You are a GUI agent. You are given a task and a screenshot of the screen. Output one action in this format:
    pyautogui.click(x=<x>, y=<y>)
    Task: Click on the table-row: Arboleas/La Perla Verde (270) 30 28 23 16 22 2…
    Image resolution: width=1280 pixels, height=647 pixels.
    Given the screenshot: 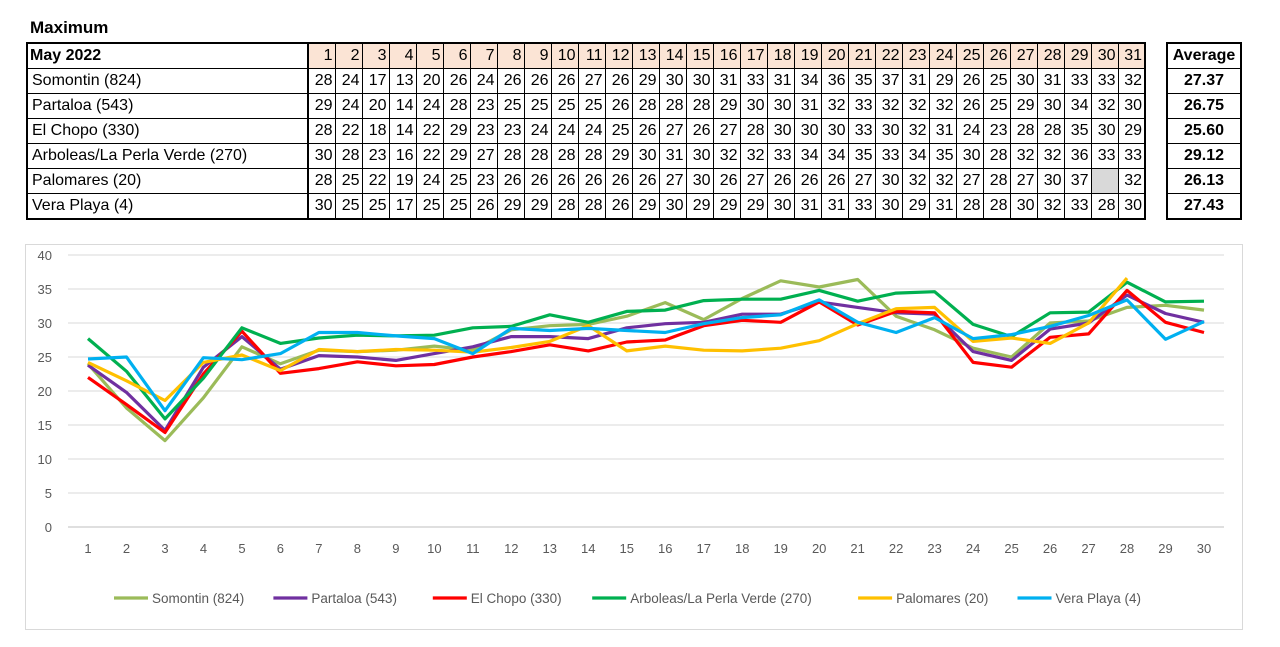 What is the action you would take?
    pyautogui.click(x=586, y=156)
    